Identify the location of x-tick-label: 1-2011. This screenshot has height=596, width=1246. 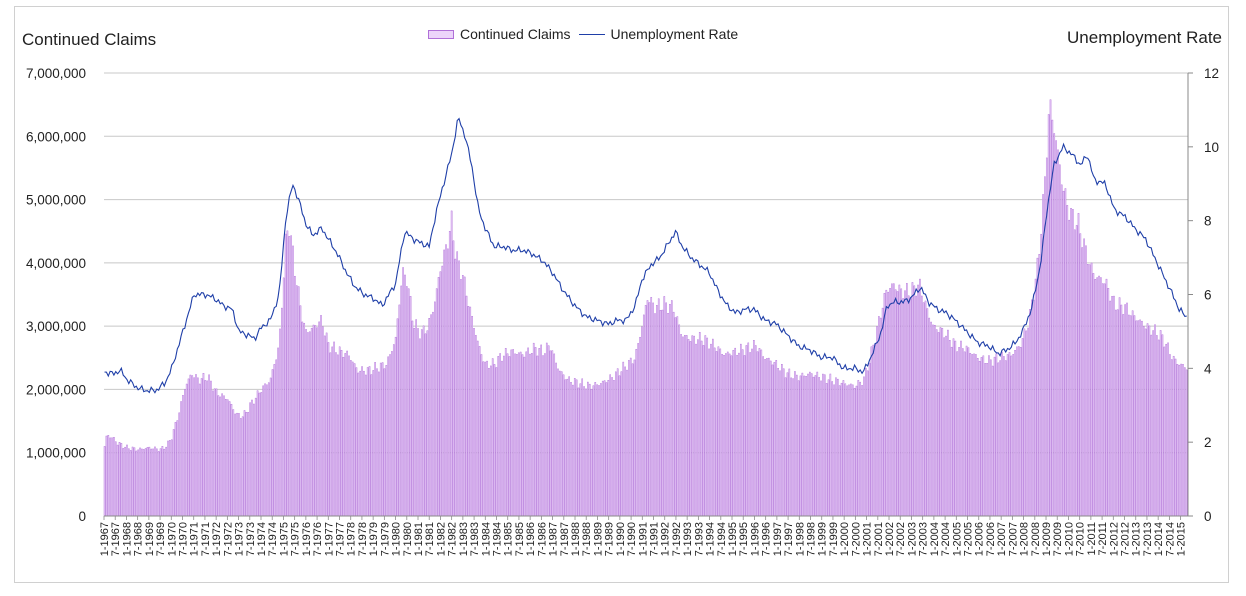
(1092, 538).